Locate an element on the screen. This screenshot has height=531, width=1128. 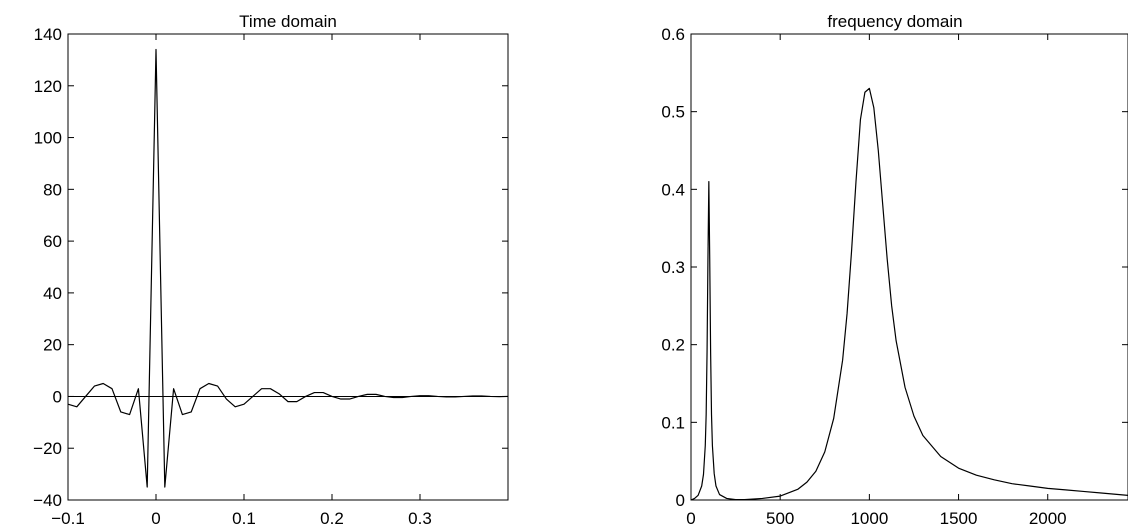
y-tick-label: 0.3 is located at coordinates (673, 267).